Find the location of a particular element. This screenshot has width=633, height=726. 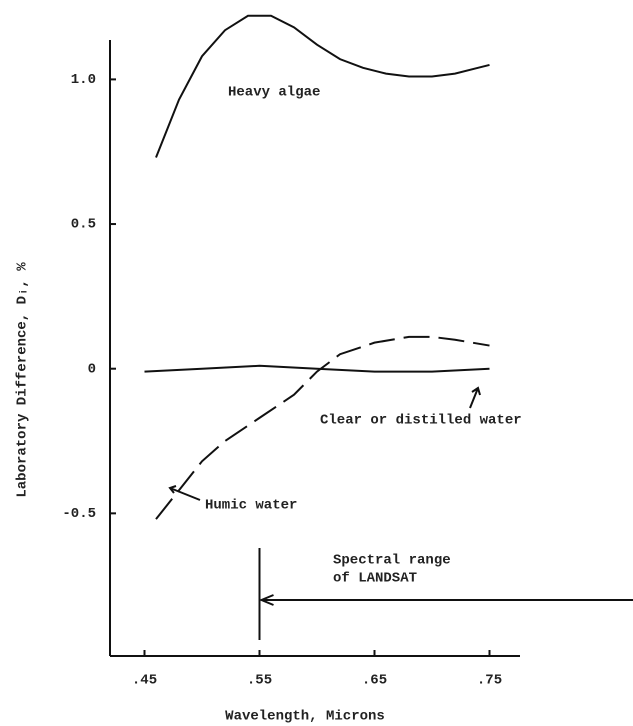

x-axis-label: Wavelength, Microns is located at coordinates (305, 717).